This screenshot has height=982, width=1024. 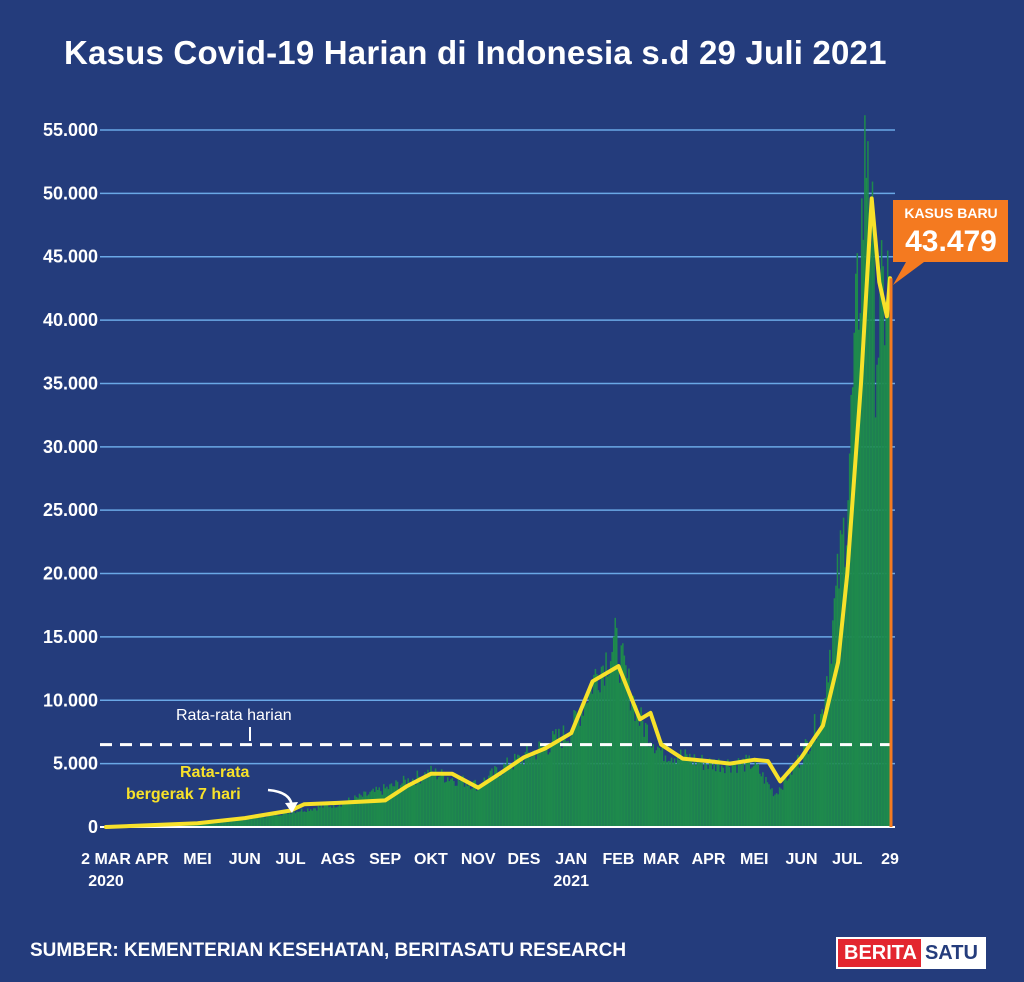 What do you see at coordinates (661, 859) in the screenshot?
I see `x-tick-label: MAR` at bounding box center [661, 859].